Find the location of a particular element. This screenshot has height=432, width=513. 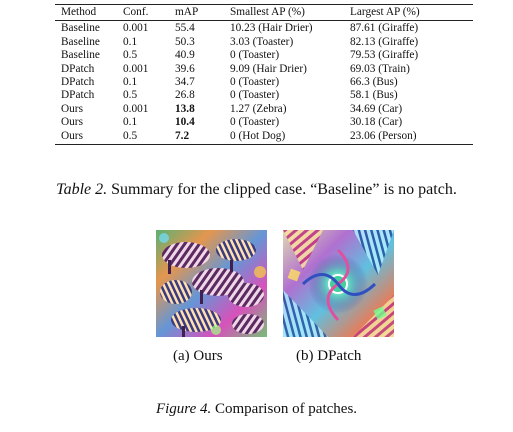

table-row: Ours 0.001 13.8 1.27 (Zebra) 34.69 (Car) is located at coordinates (264, 109).